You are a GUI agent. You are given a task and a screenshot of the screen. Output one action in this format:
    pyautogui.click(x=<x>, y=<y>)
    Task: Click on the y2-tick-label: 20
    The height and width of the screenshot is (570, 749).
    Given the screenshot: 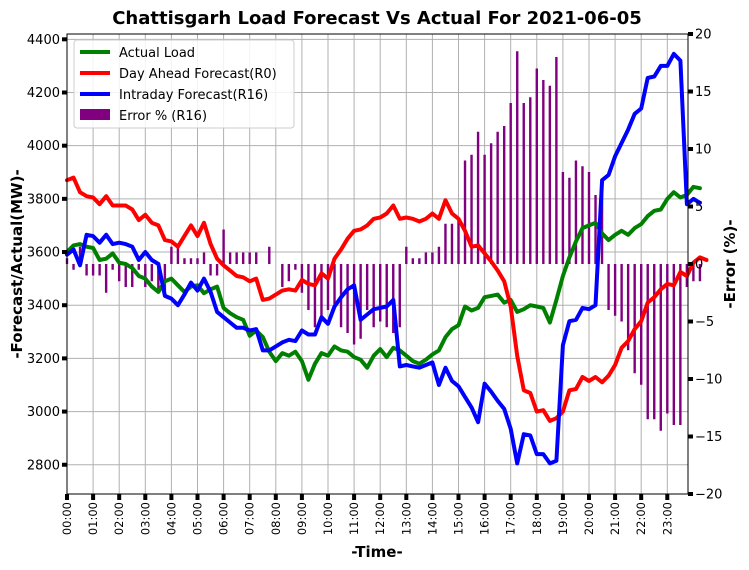 What is the action you would take?
    pyautogui.click(x=703, y=35)
    